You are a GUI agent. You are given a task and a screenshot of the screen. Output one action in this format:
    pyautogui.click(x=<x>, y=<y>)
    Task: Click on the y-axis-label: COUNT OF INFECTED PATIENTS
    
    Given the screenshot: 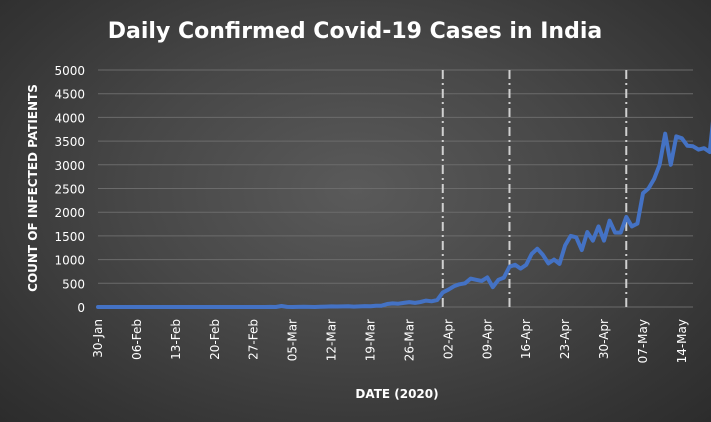 What is the action you would take?
    pyautogui.click(x=33, y=188)
    